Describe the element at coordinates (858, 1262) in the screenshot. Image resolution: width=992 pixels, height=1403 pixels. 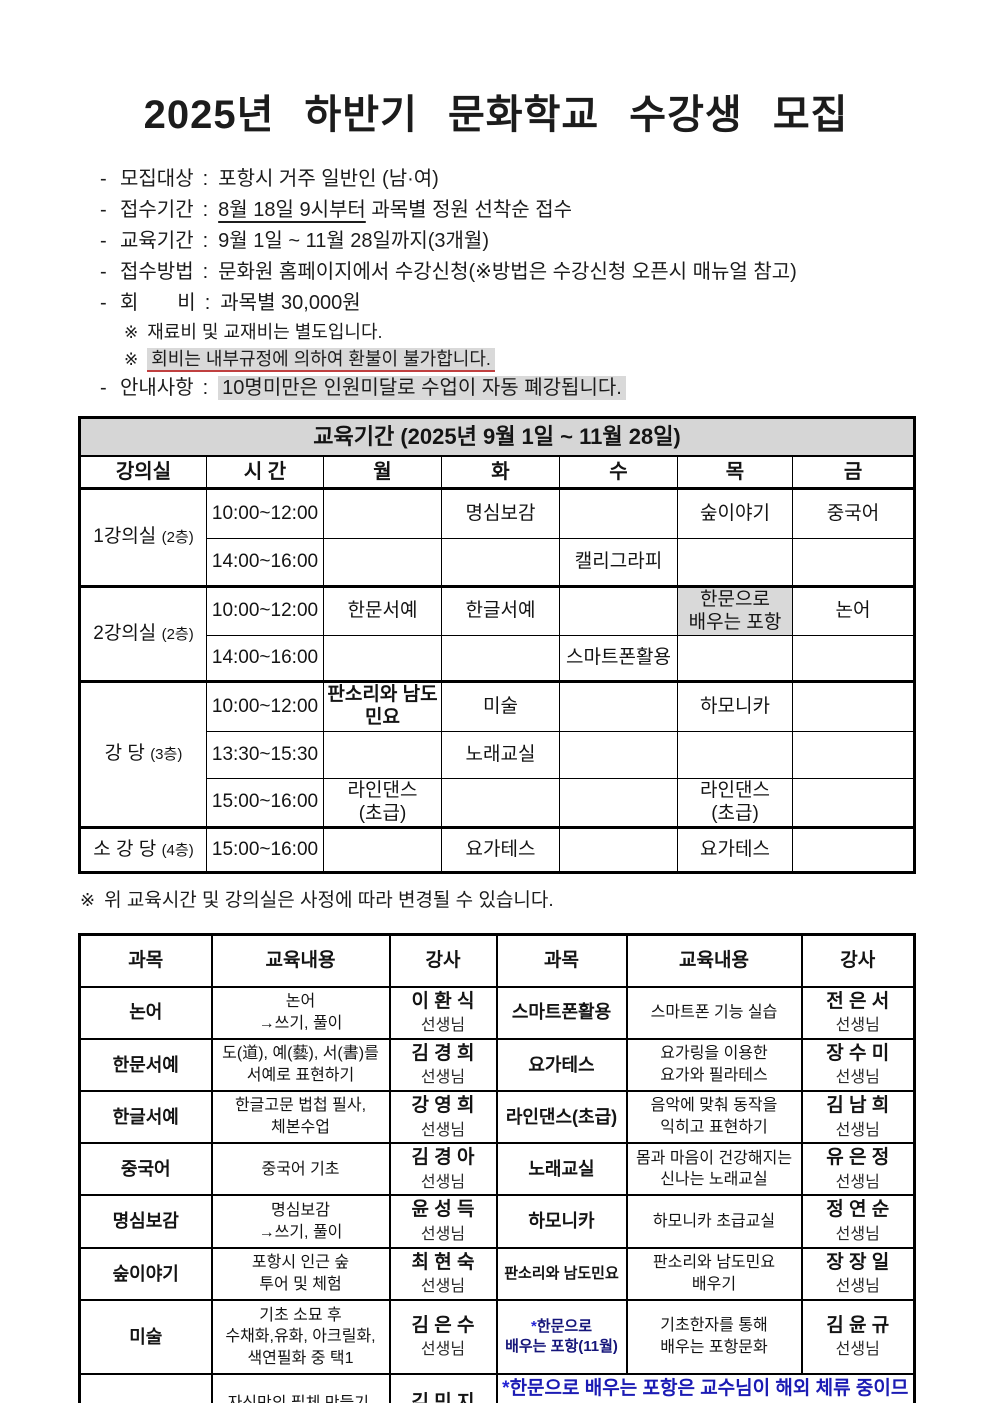
I see `teacher-name: 장 장 일` at that location.